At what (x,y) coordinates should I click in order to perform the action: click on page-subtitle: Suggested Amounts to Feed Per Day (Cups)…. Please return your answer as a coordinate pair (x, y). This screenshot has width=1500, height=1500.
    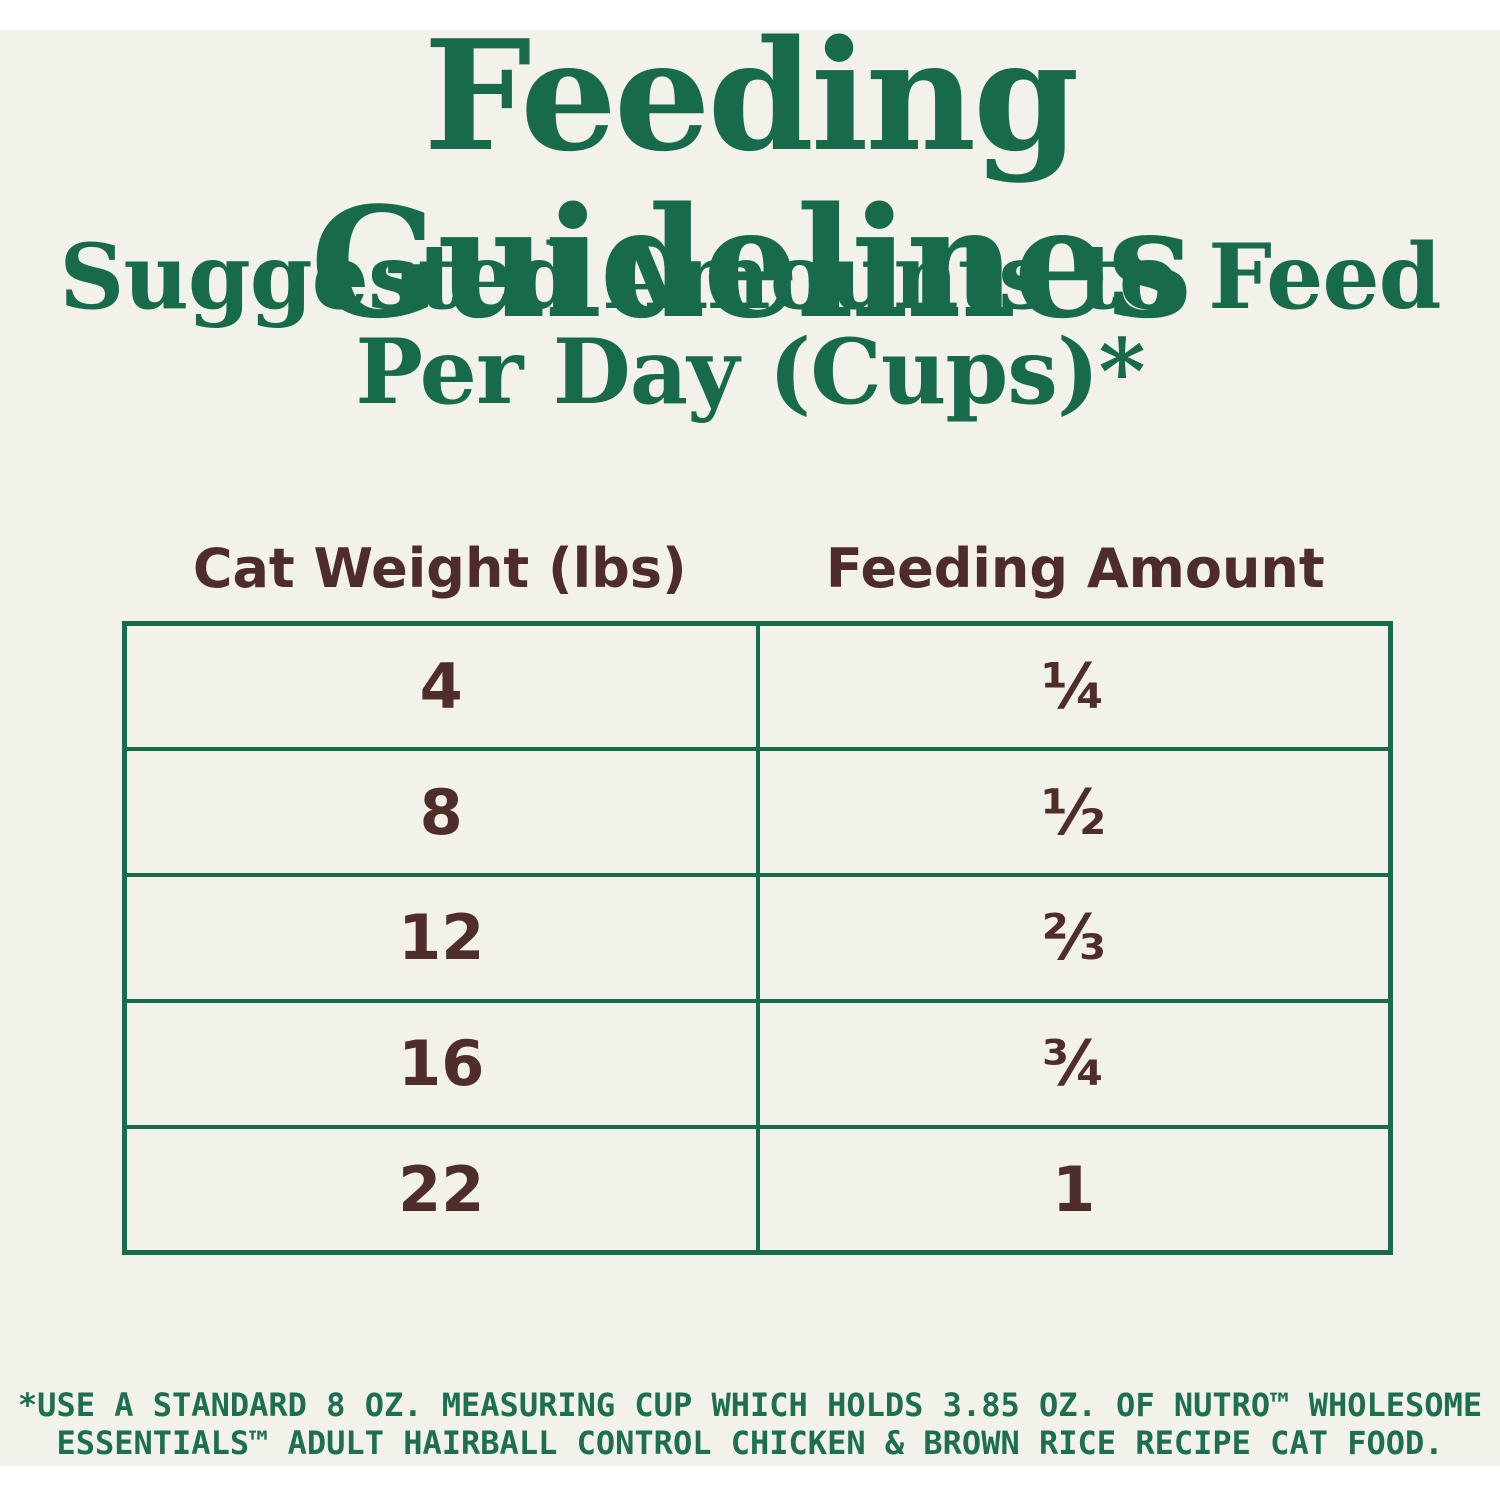
    Looking at the image, I should click on (750, 325).